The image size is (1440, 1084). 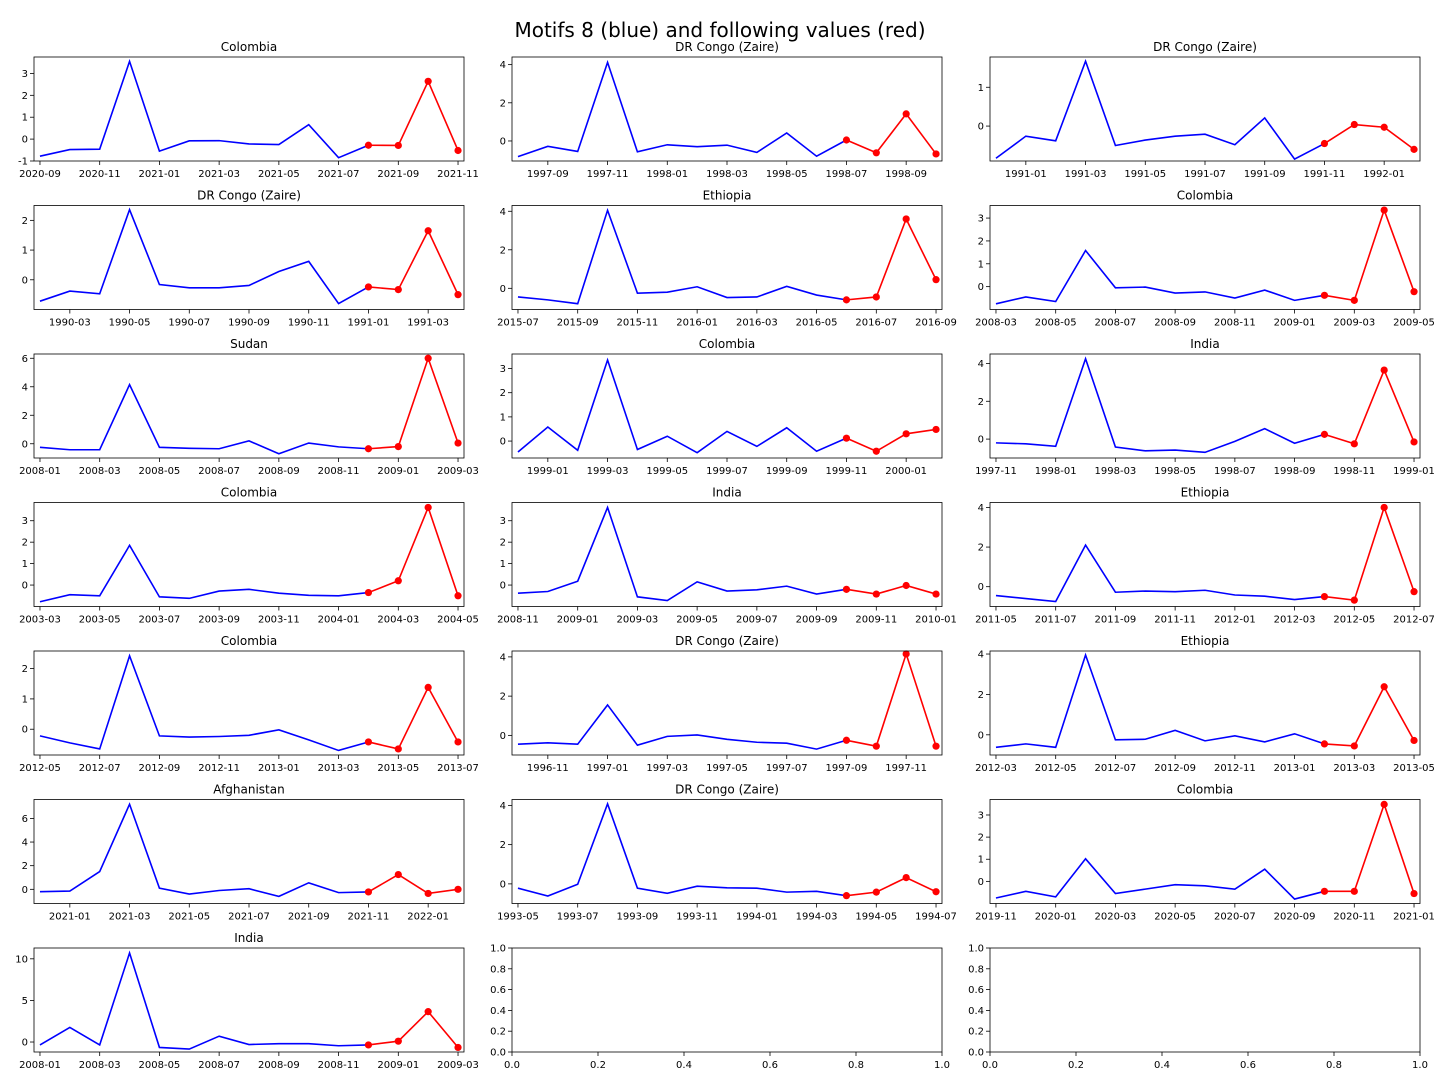 I want to click on subplot-title: Ethiopia, so click(x=1205, y=641).